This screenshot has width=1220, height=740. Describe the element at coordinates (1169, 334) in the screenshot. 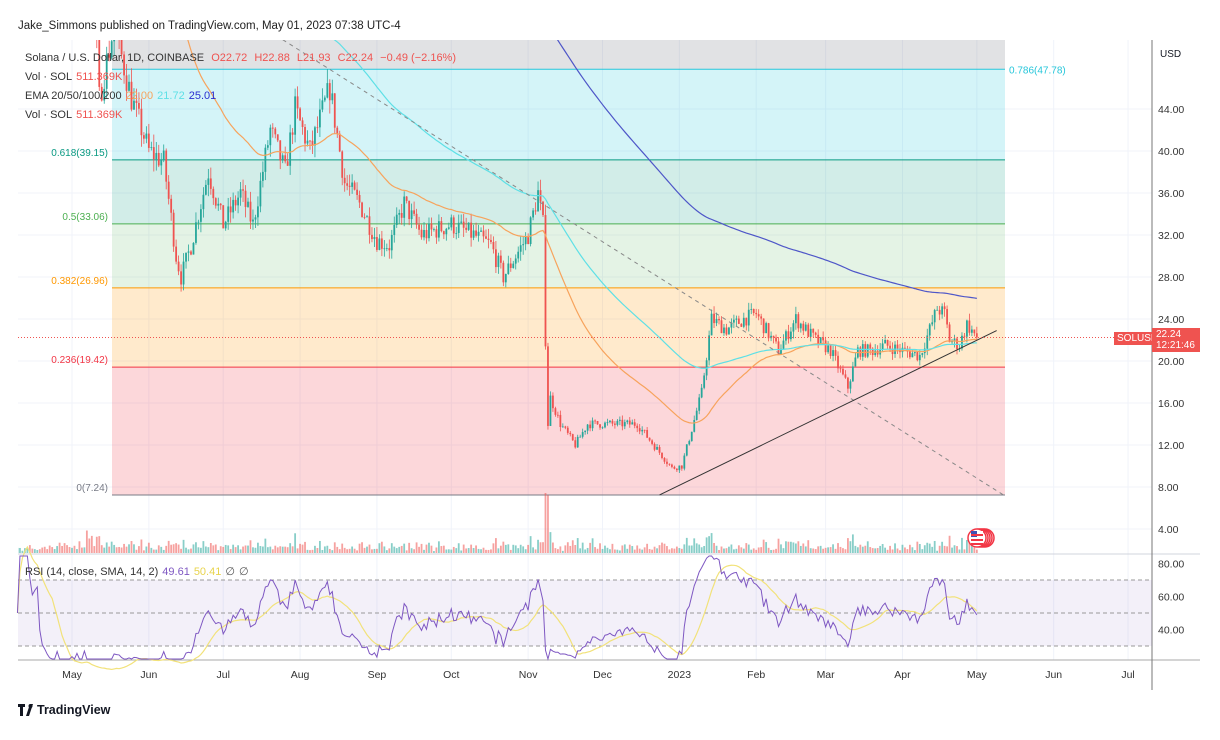

I see `last-price: 22.24` at that location.